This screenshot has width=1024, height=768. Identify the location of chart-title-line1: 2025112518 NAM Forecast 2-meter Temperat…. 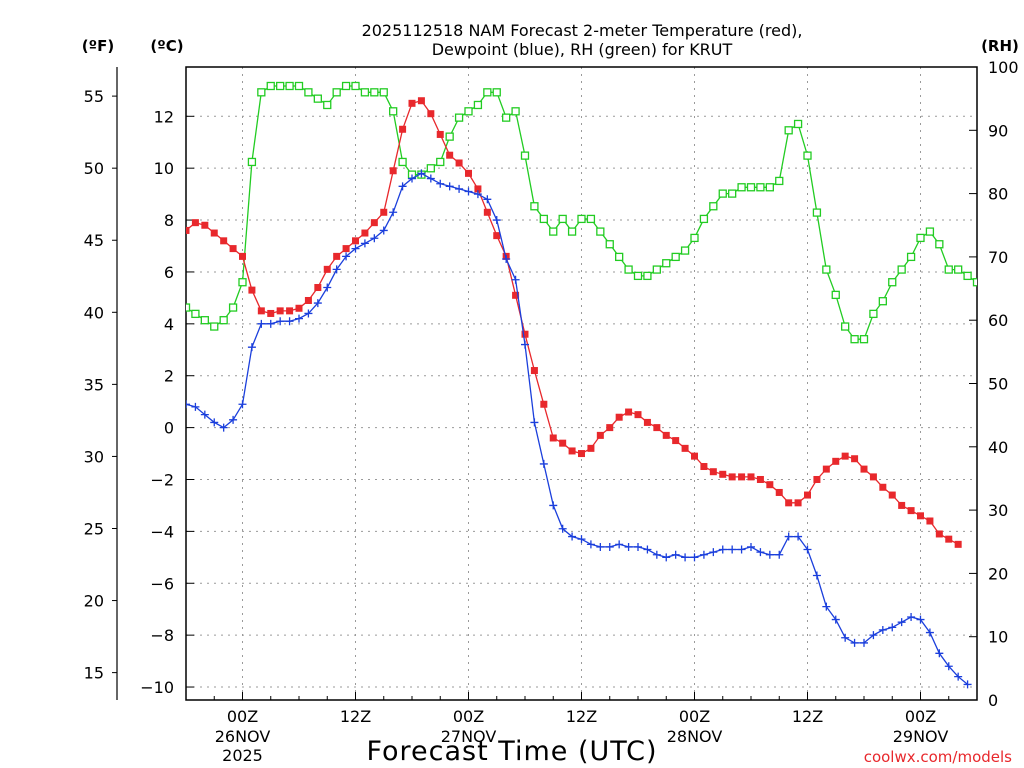
(582, 30).